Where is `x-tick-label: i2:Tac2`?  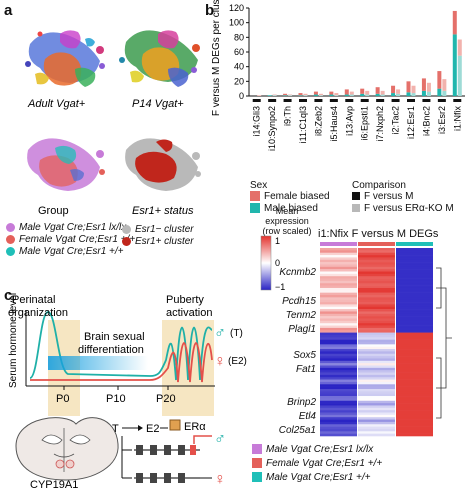 x-tick-label: i2:Tac2 is located at coordinates (396, 120).